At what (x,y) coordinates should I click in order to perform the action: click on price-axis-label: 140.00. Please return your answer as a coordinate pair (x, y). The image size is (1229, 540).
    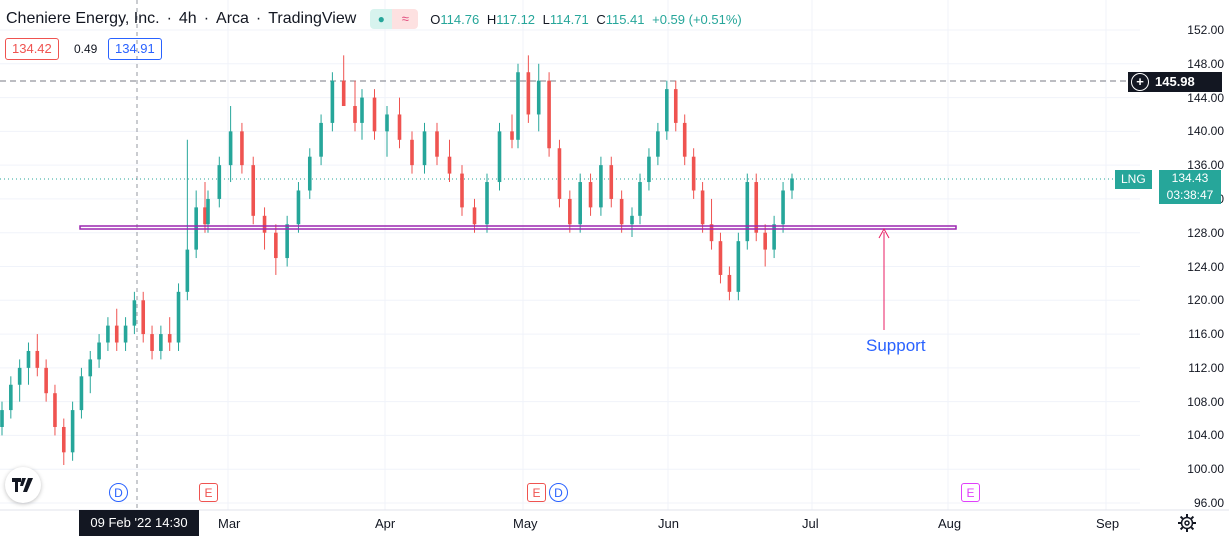
    Looking at the image, I should click on (1205, 131).